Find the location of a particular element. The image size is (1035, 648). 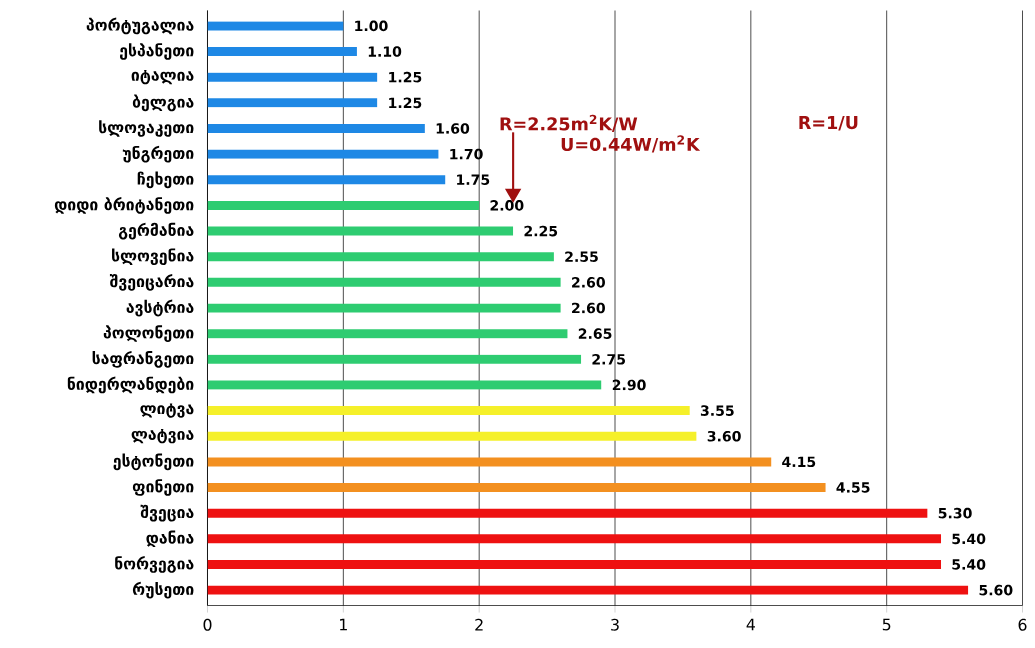

y-tick-label: ესპანეთი is located at coordinates (156, 51).